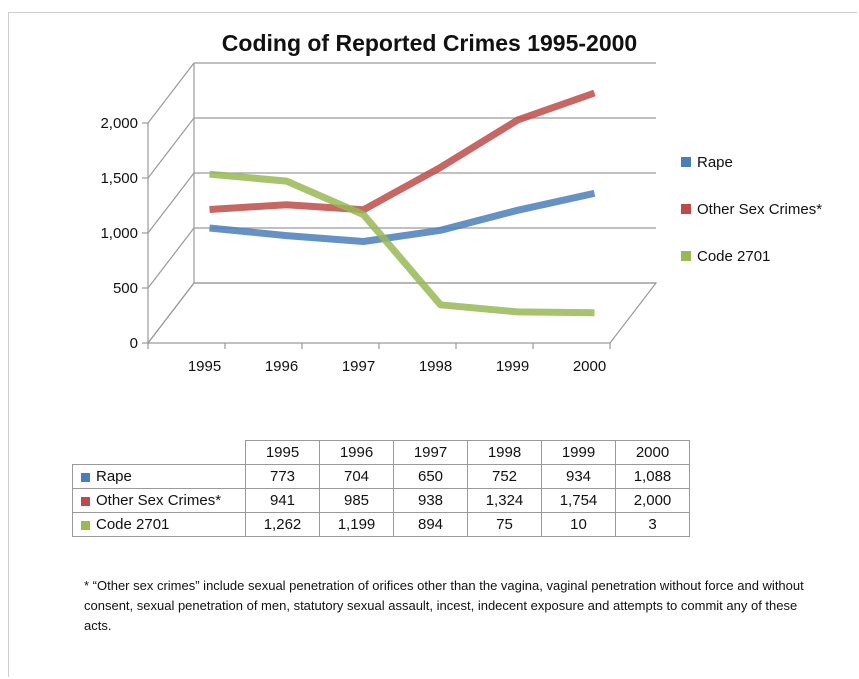 Image resolution: width=859 pixels, height=679 pixels. What do you see at coordinates (715, 162) in the screenshot?
I see `legend-label: Rape` at bounding box center [715, 162].